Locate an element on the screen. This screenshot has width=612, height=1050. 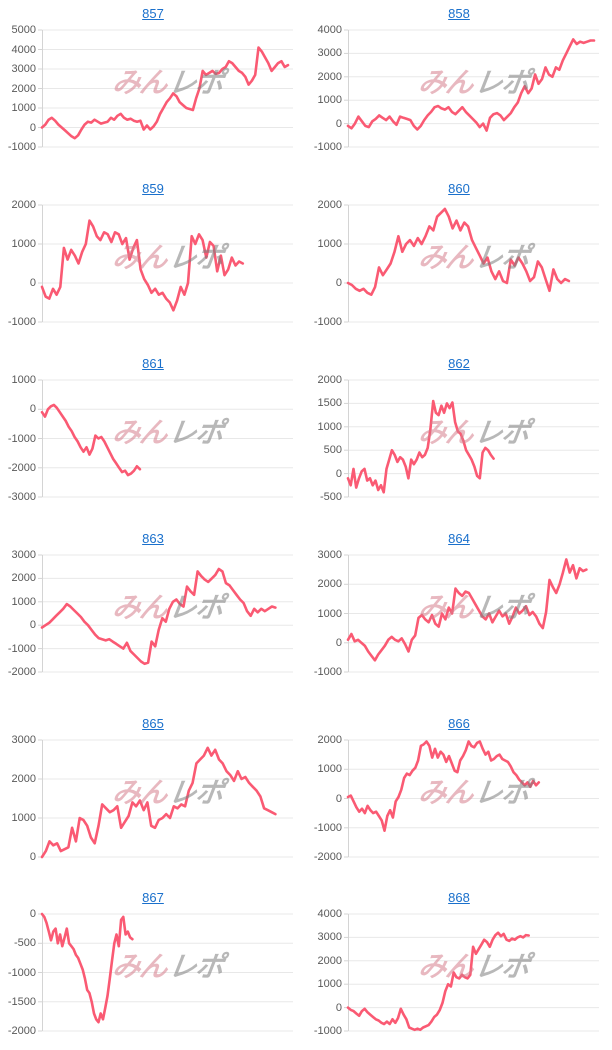
chart-link-866: 866 is located at coordinates (459, 723).